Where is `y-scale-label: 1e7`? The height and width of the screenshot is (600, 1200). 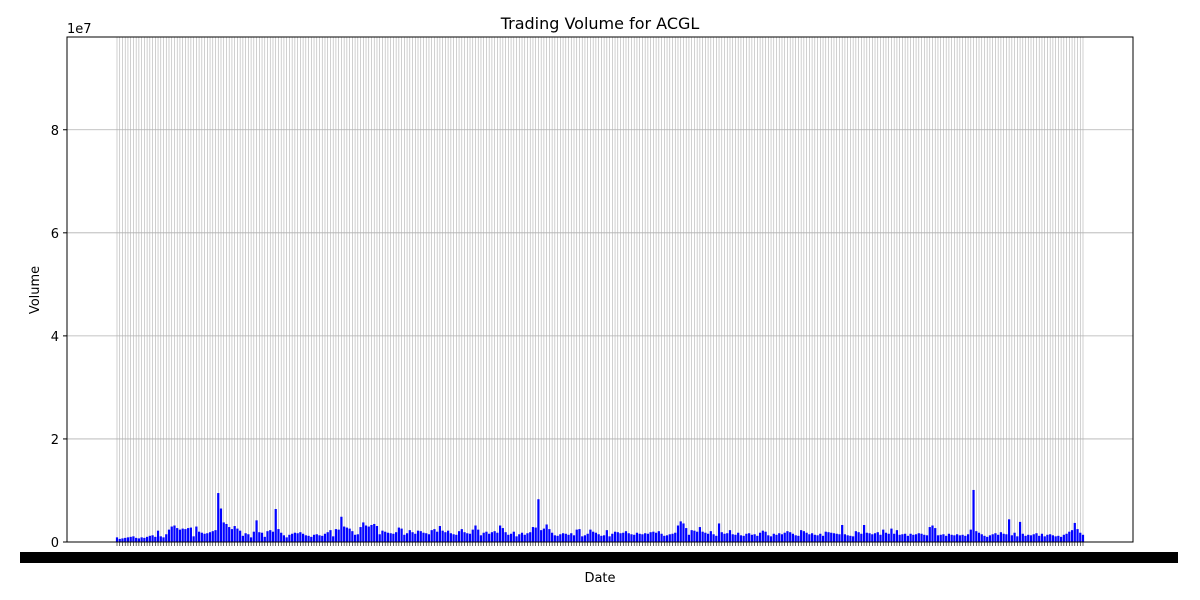 y-scale-label: 1e7 is located at coordinates (79, 29).